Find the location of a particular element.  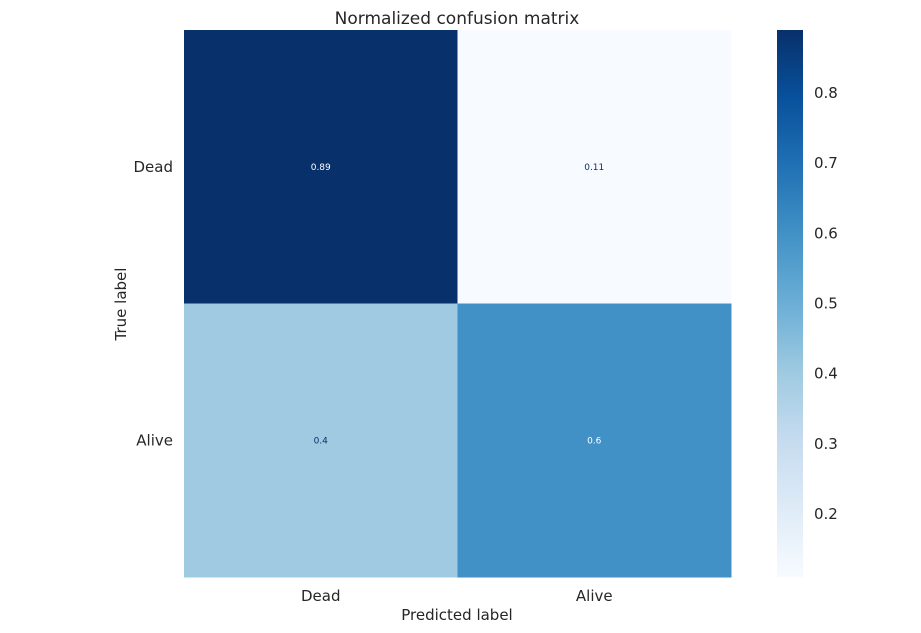

colorbar-tick-label: 0.8 is located at coordinates (826, 93).